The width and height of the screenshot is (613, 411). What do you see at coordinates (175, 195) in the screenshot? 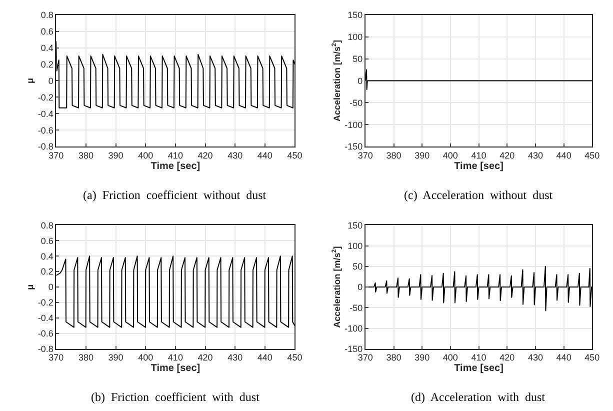
I see `text: (a) Friction coefficient without dust` at bounding box center [175, 195].